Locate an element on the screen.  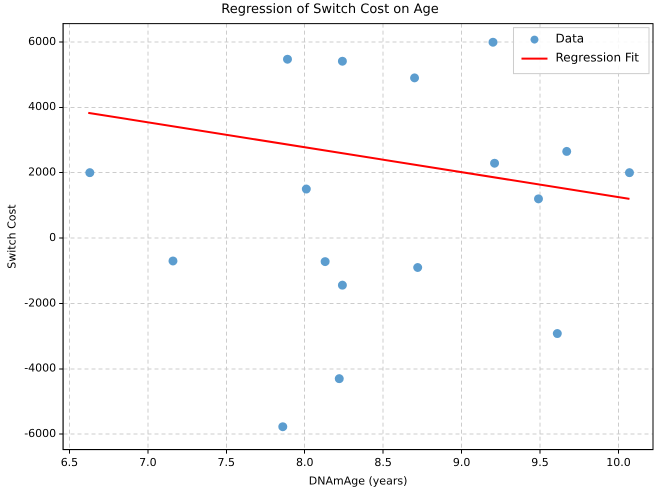
x-tick-label: 8.5 is located at coordinates (383, 463).